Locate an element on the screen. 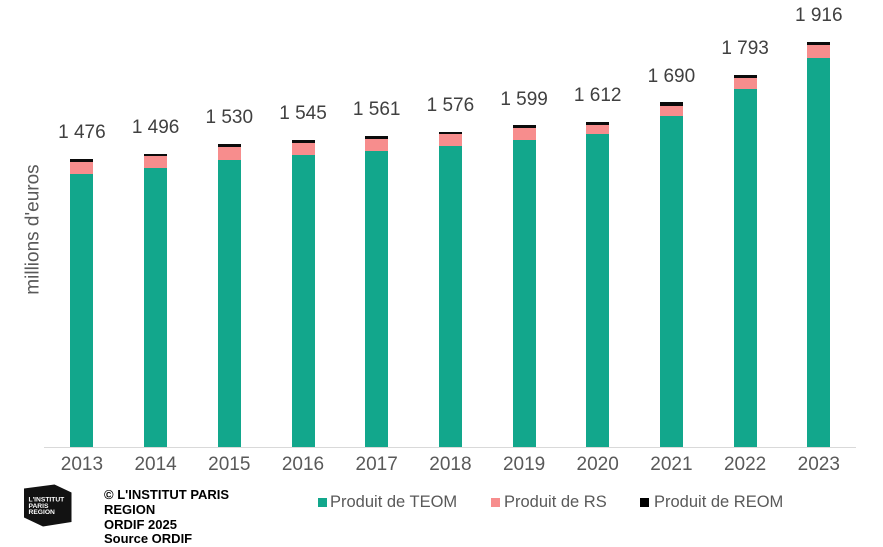 The image size is (883, 547). svg-text: REGION is located at coordinates (42, 511).